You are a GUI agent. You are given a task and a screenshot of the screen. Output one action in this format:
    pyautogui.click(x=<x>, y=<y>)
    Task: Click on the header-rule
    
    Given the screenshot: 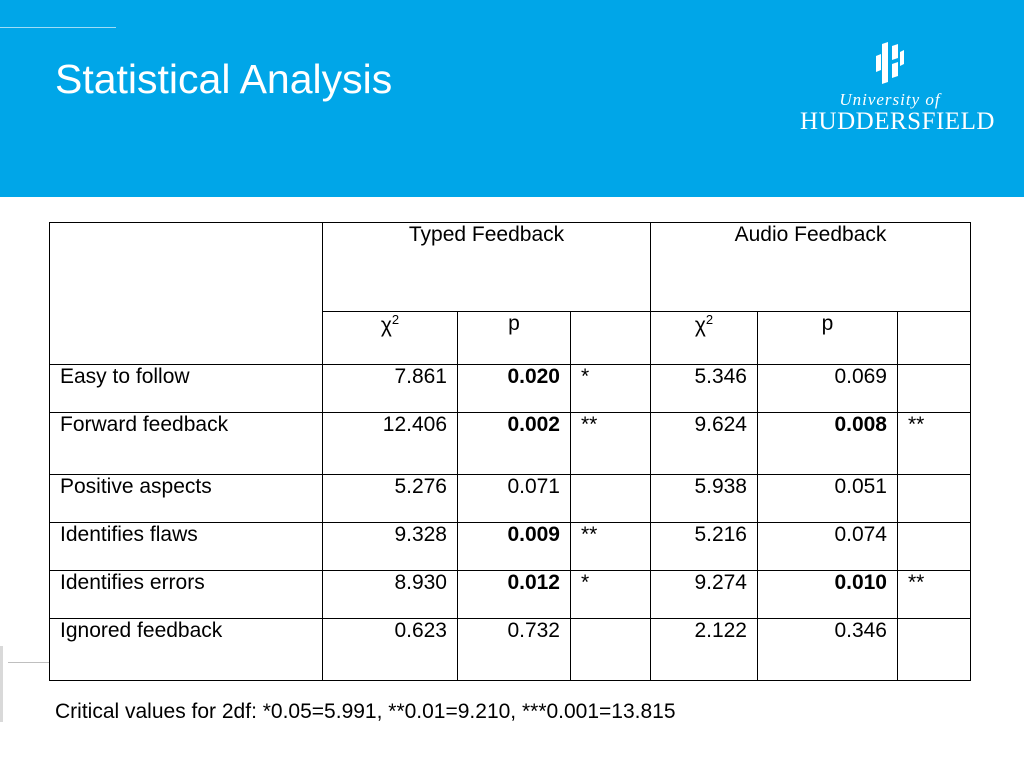 What is the action you would take?
    pyautogui.click(x=58, y=27)
    